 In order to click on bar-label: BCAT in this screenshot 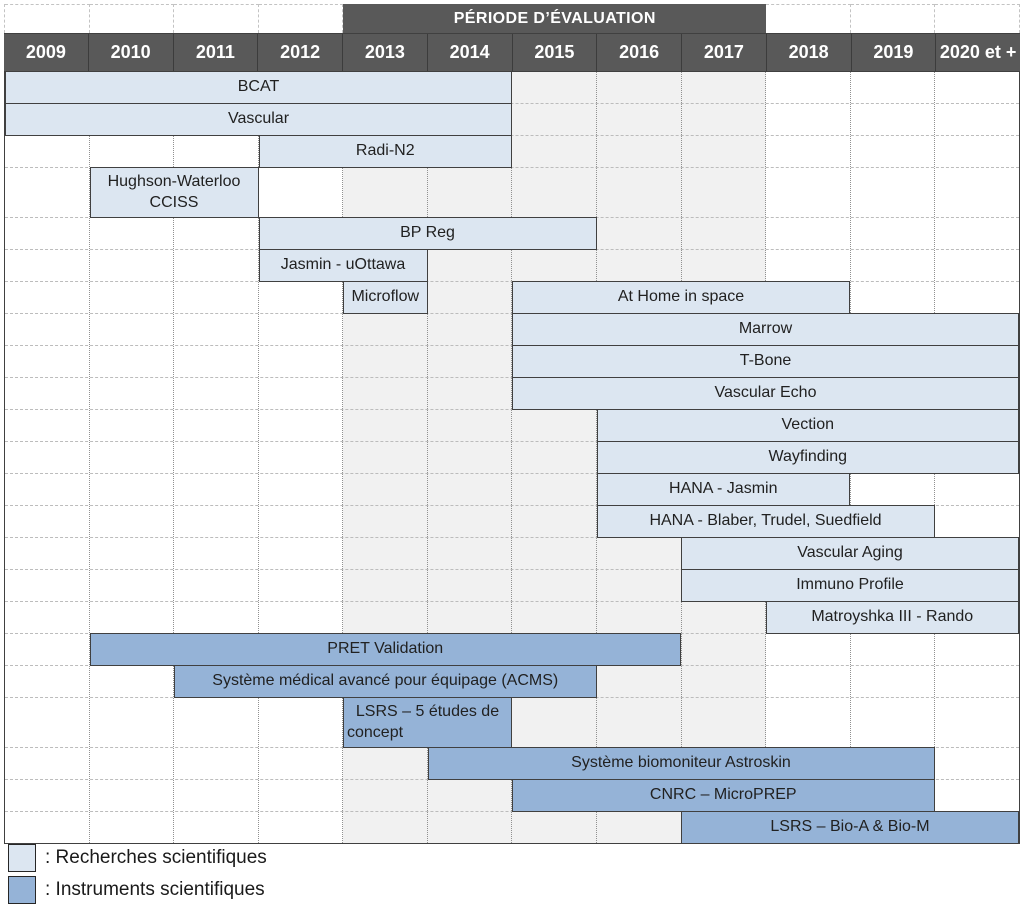, I will do `click(258, 87)`.